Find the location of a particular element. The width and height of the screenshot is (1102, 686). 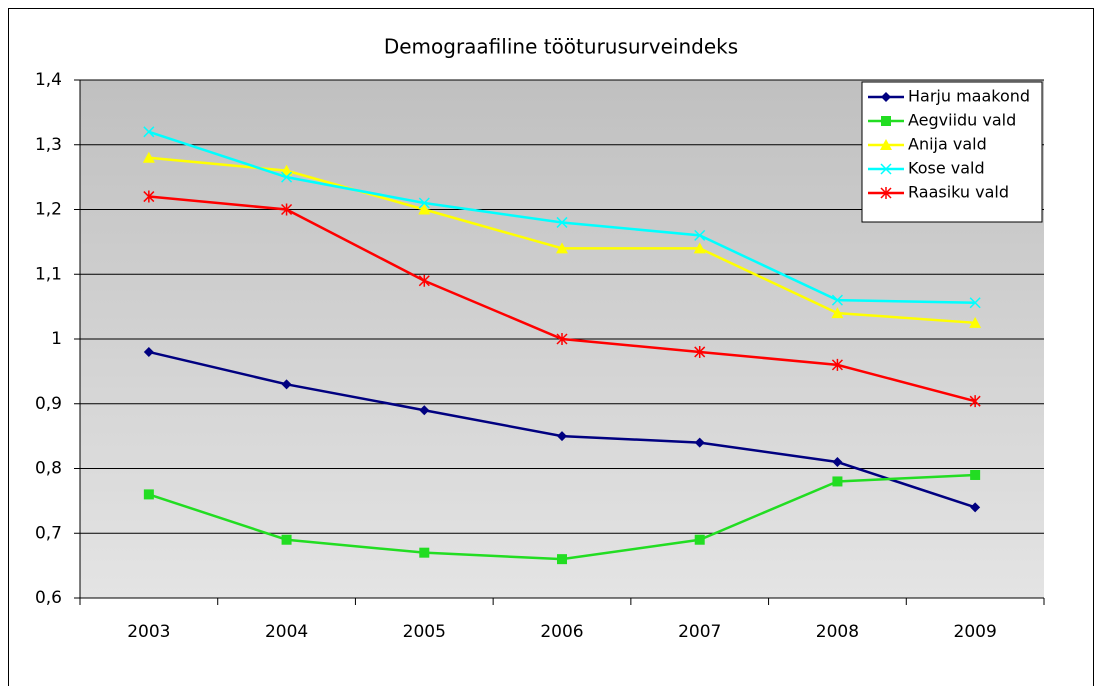

legend-label: Aegviidu vald is located at coordinates (962, 120).